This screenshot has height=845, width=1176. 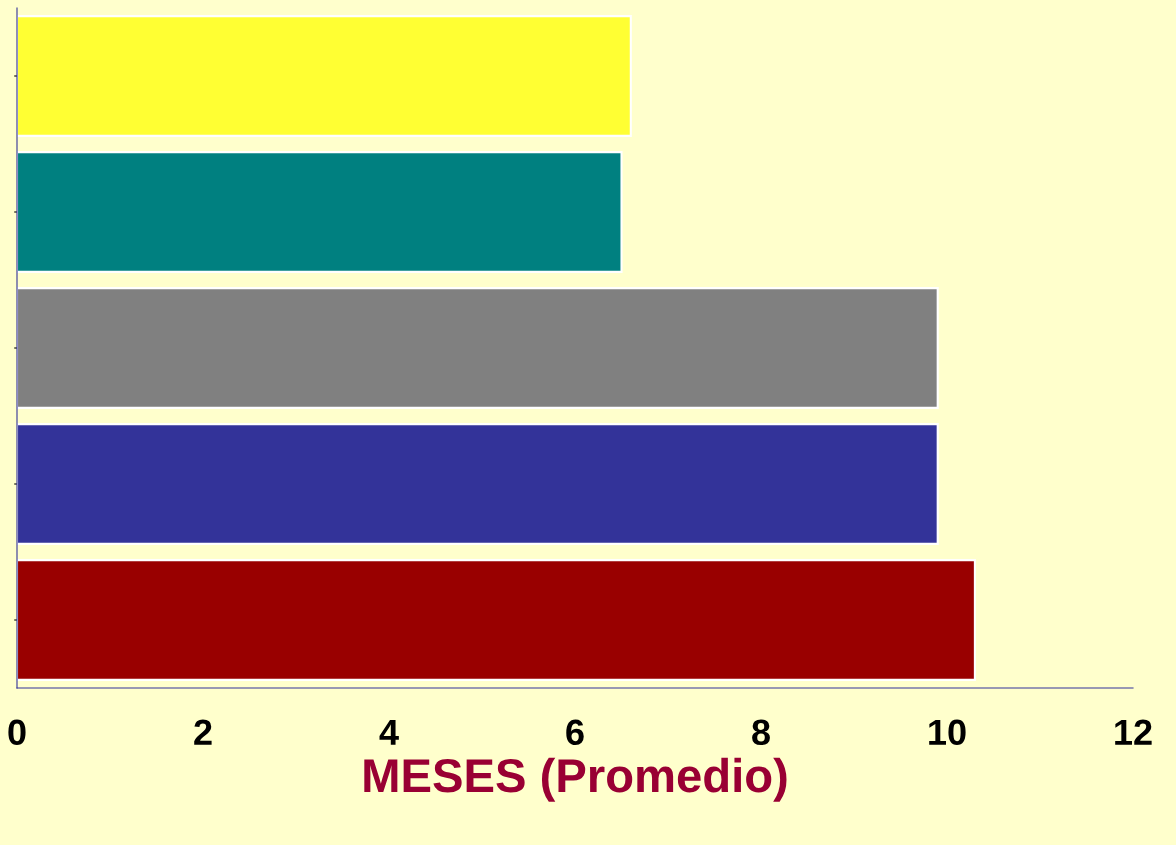 What do you see at coordinates (389, 732) in the screenshot?
I see `x-tick-label: 4` at bounding box center [389, 732].